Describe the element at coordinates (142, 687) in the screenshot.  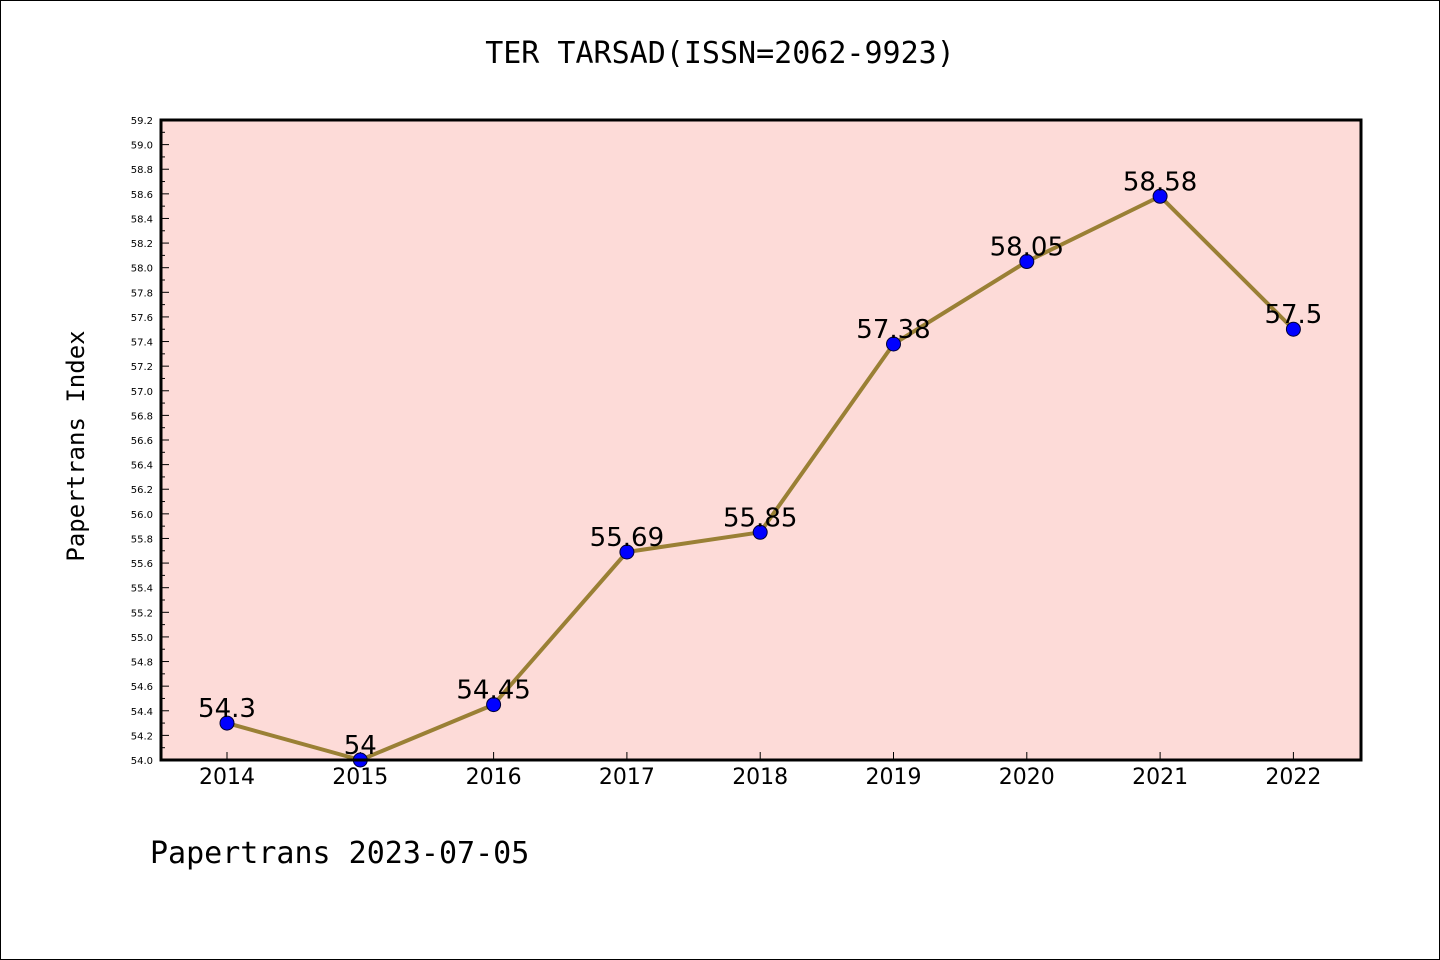
I see `y-tick-label: 54.6` at that location.